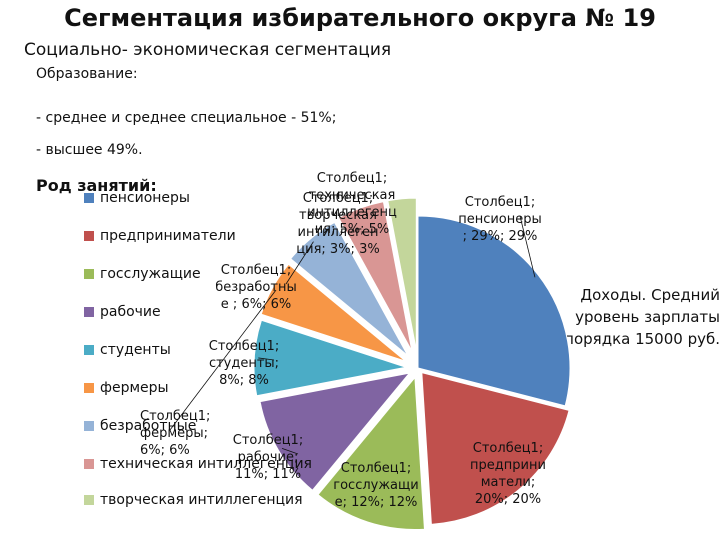 Image resolution: width=720 pixels, height=540 pixels. Describe the element at coordinates (168, 236) in the screenshot. I see `legend-label-2: предприниматели` at that location.